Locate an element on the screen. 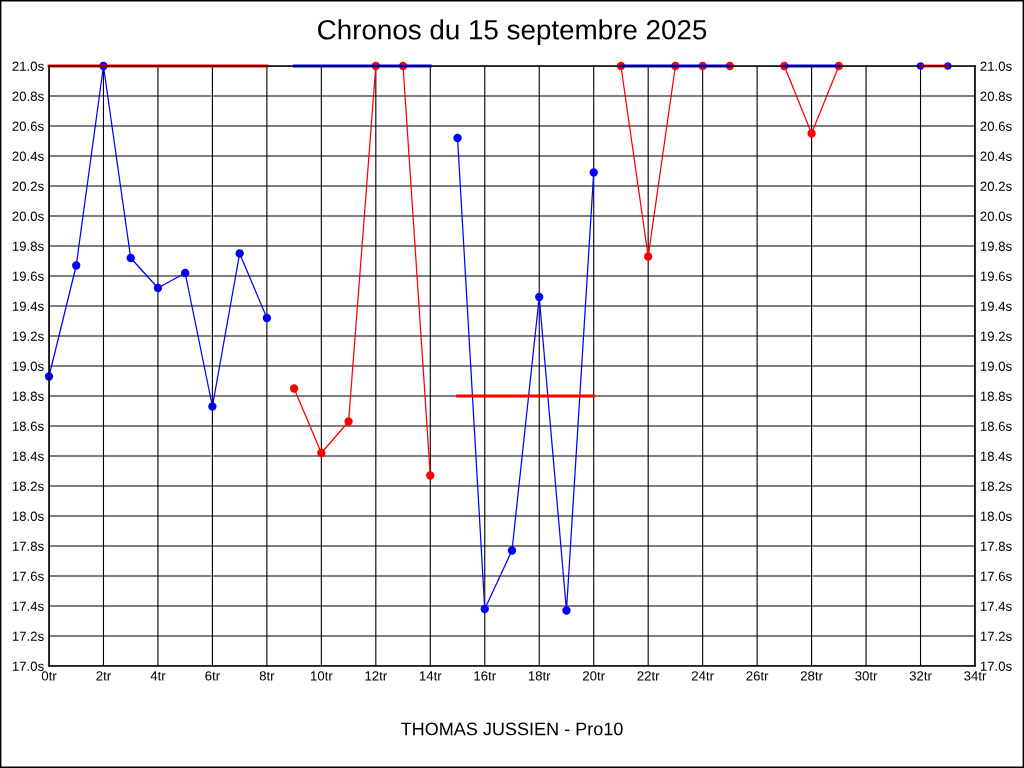 The height and width of the screenshot is (768, 1024). chart-title: Chronos du 15 septembre 2025 is located at coordinates (512, 32).